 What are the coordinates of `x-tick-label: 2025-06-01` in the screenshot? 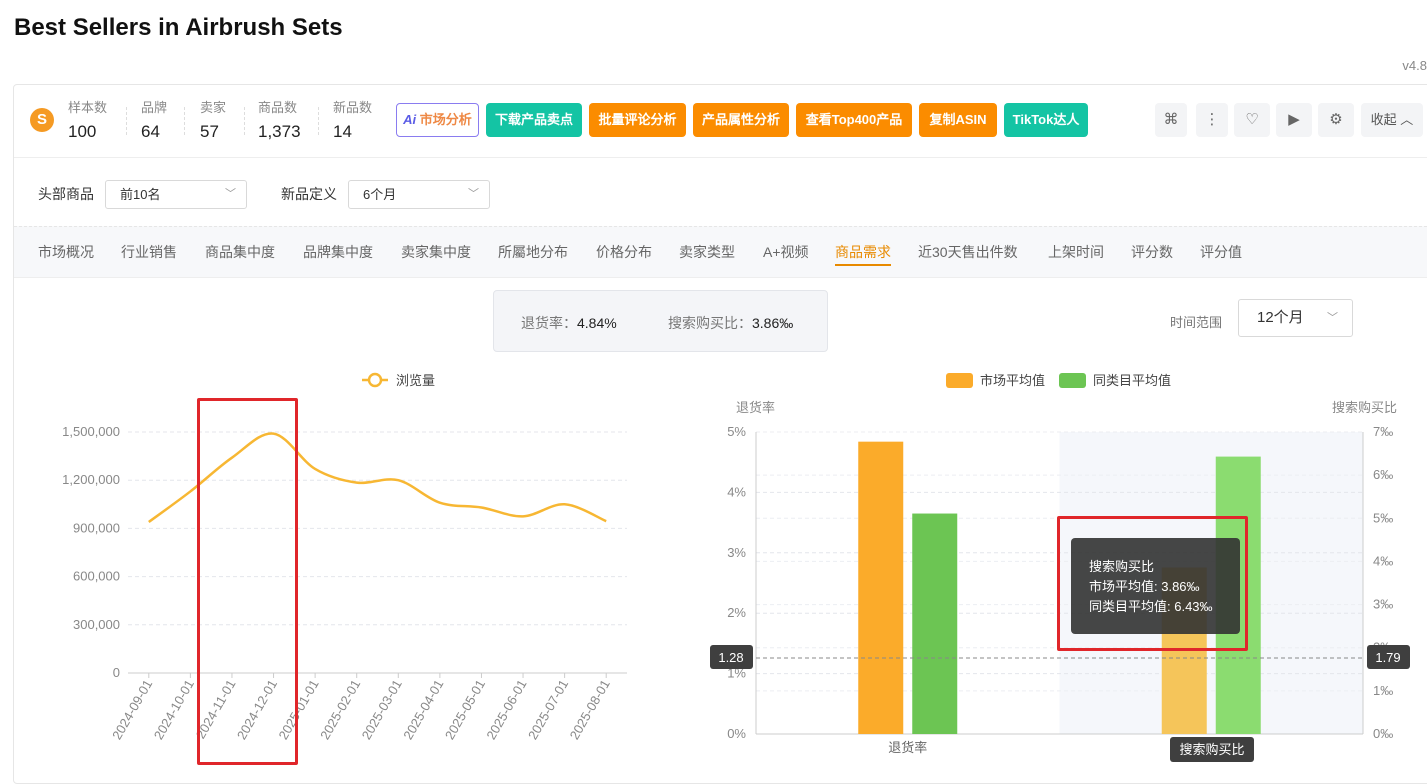 It's located at (506, 709).